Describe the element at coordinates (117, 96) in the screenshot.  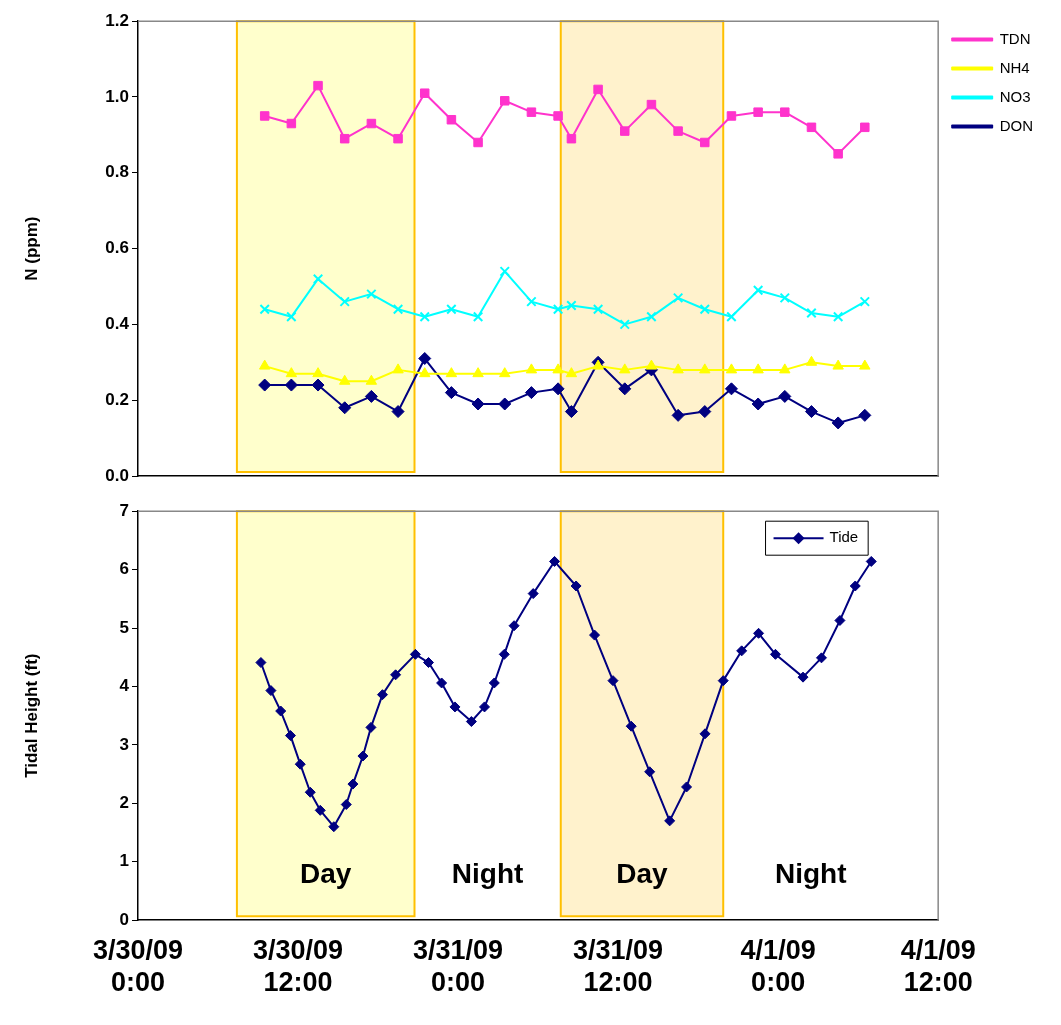
I see `y-tick-label: 1.0` at that location.